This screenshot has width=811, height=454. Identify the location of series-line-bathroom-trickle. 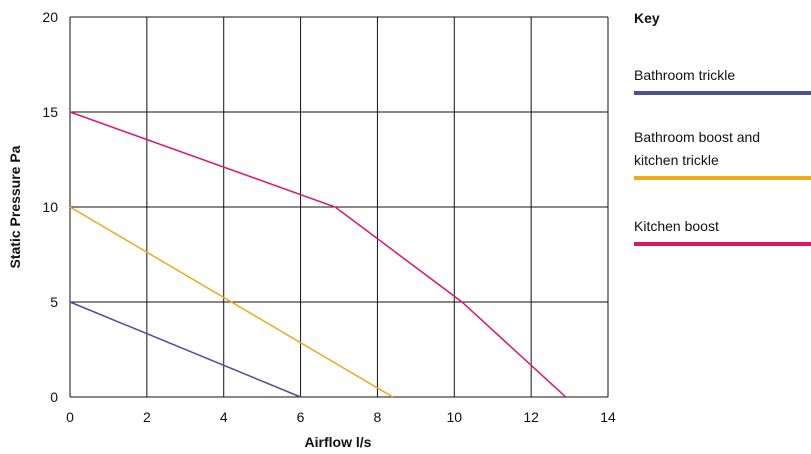
(185, 349).